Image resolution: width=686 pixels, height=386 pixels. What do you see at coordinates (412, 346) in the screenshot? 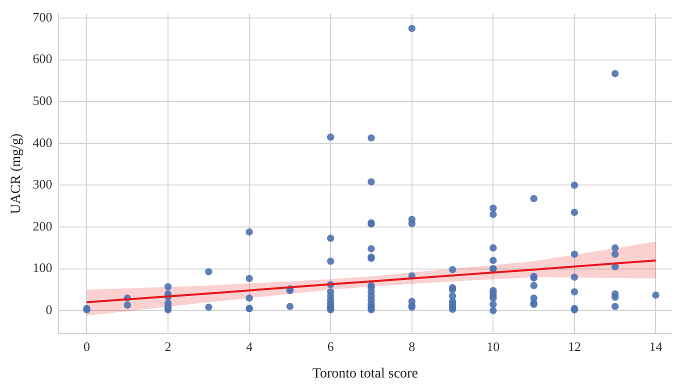
I see `x-tick-label: 8` at bounding box center [412, 346].